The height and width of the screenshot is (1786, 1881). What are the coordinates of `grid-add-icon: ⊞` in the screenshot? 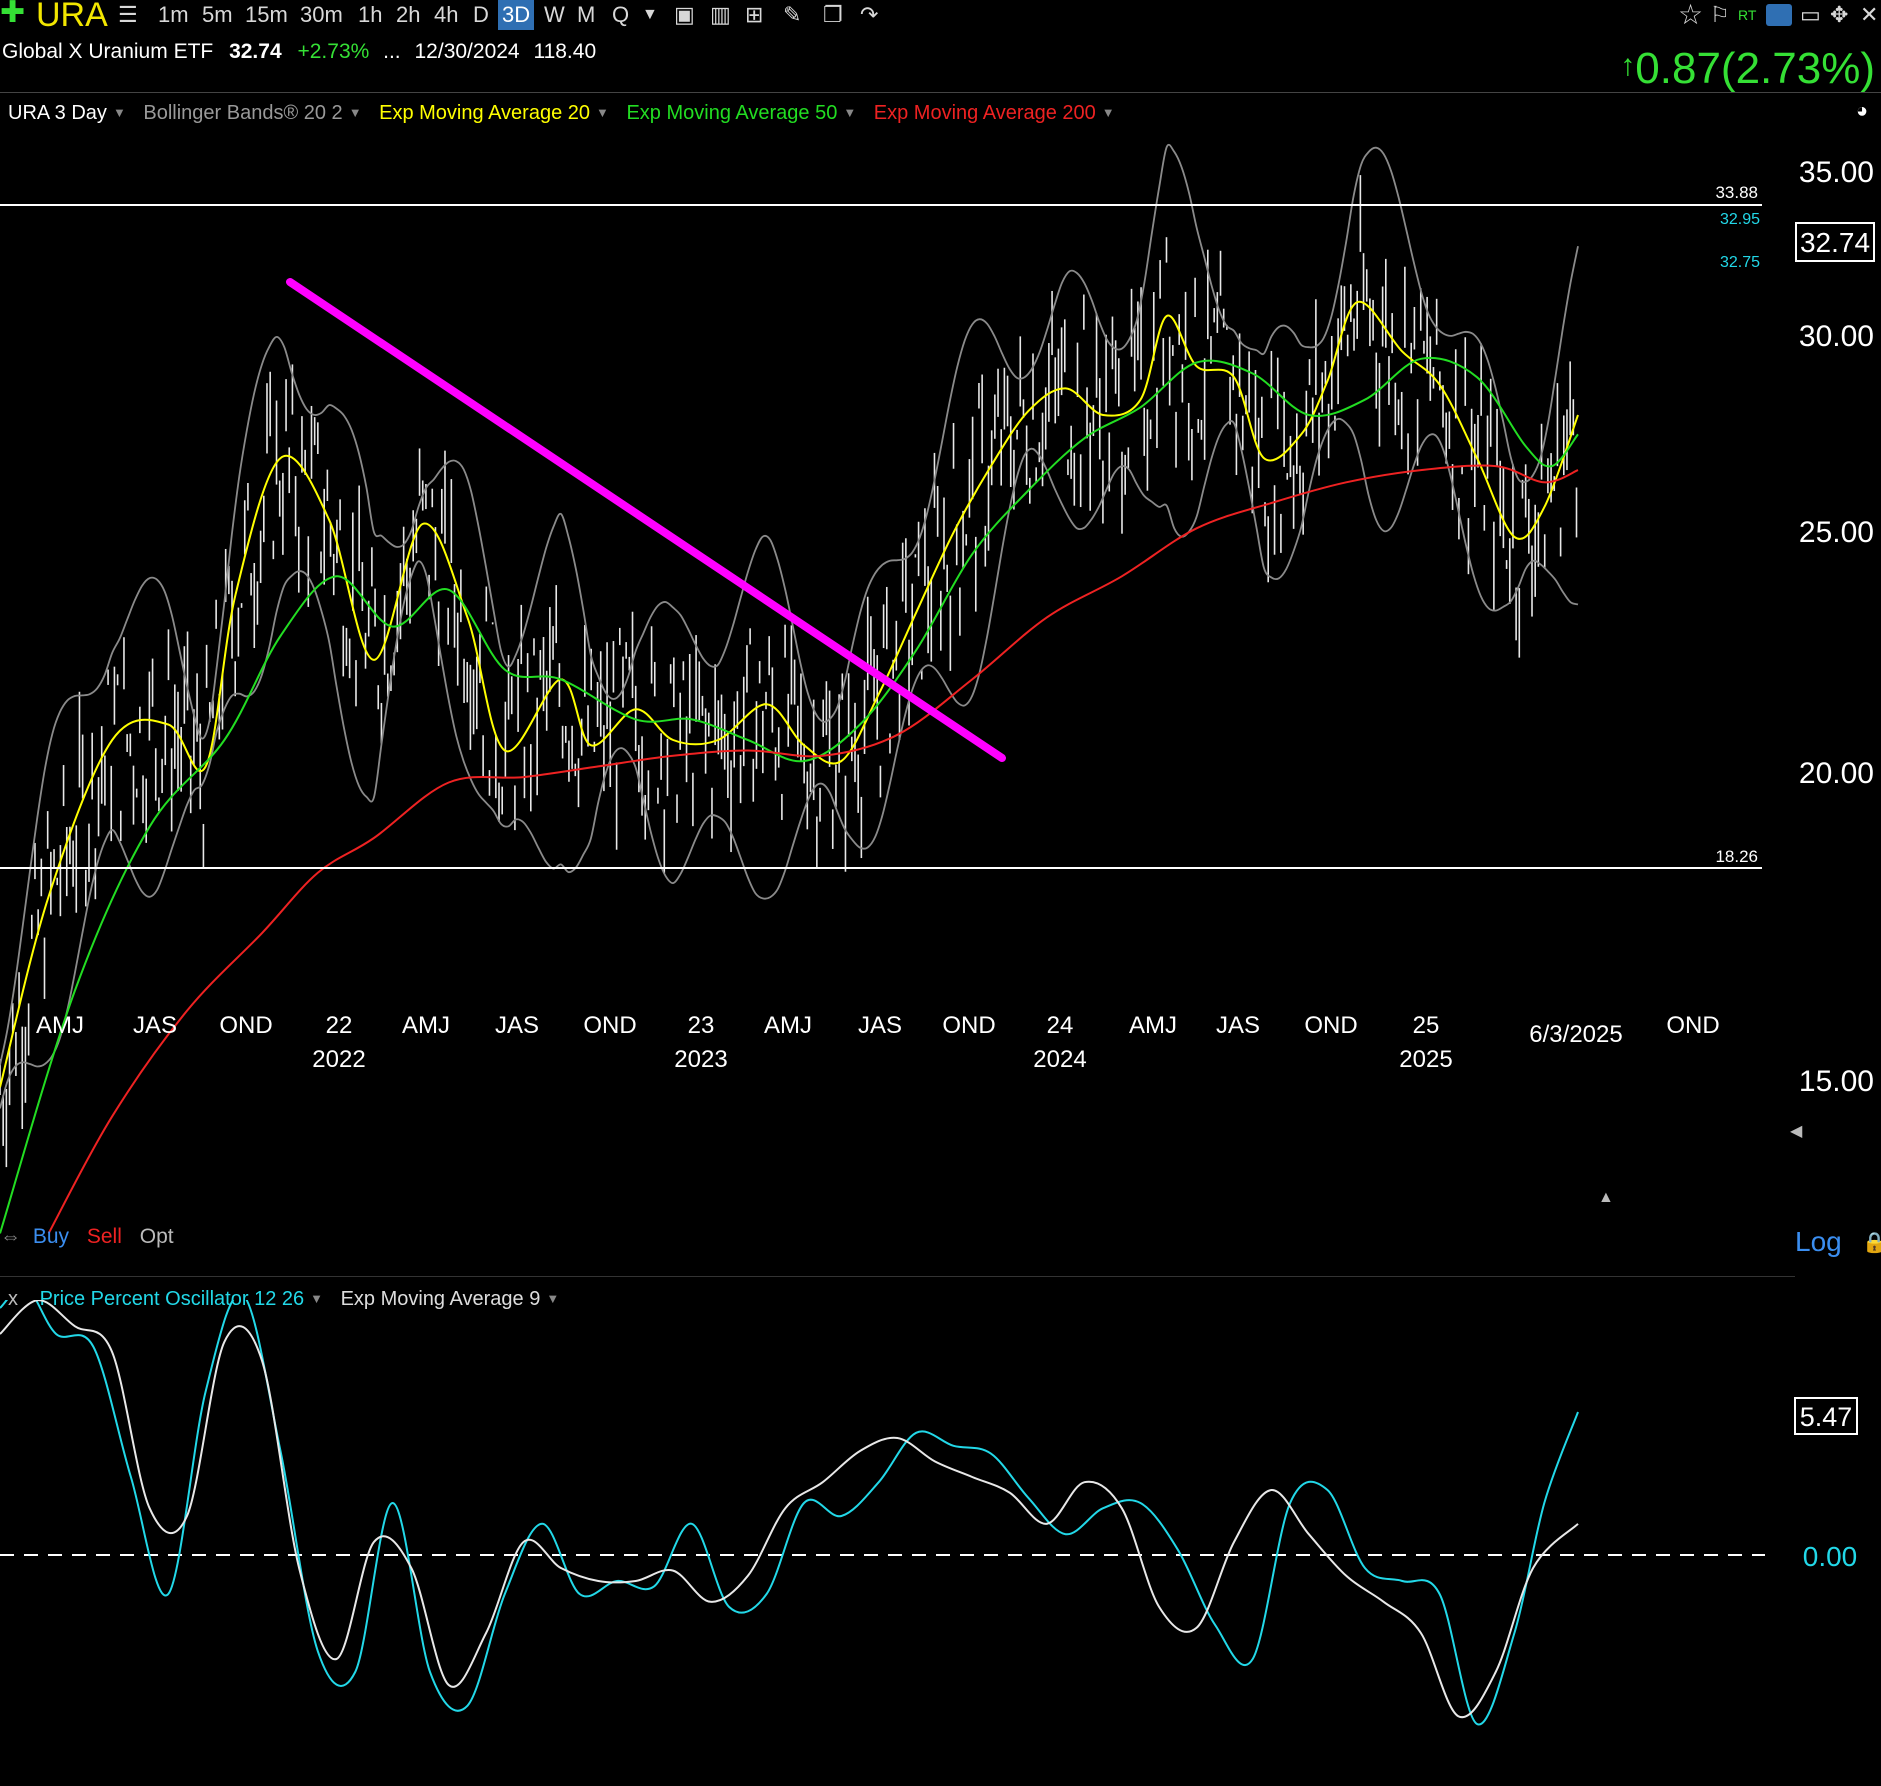 It's located at (754, 14).